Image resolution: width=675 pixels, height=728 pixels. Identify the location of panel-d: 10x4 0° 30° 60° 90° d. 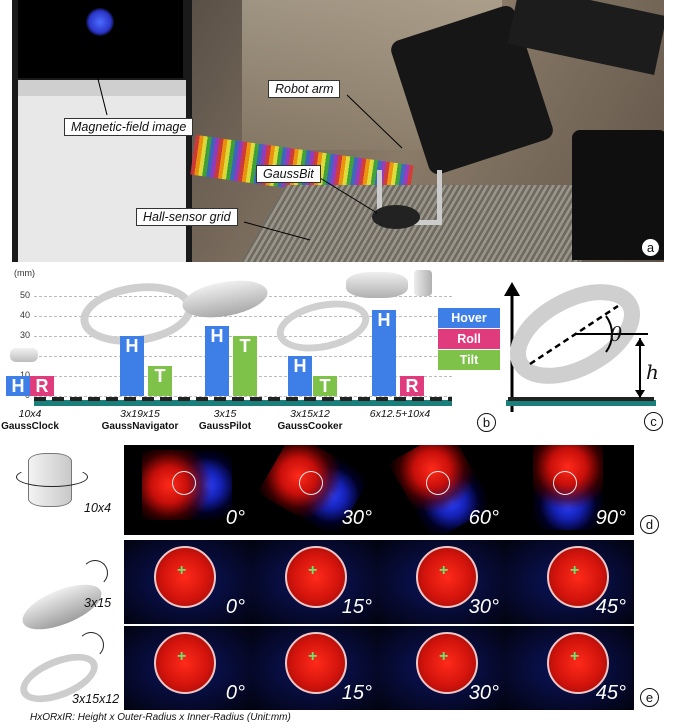
(337, 490).